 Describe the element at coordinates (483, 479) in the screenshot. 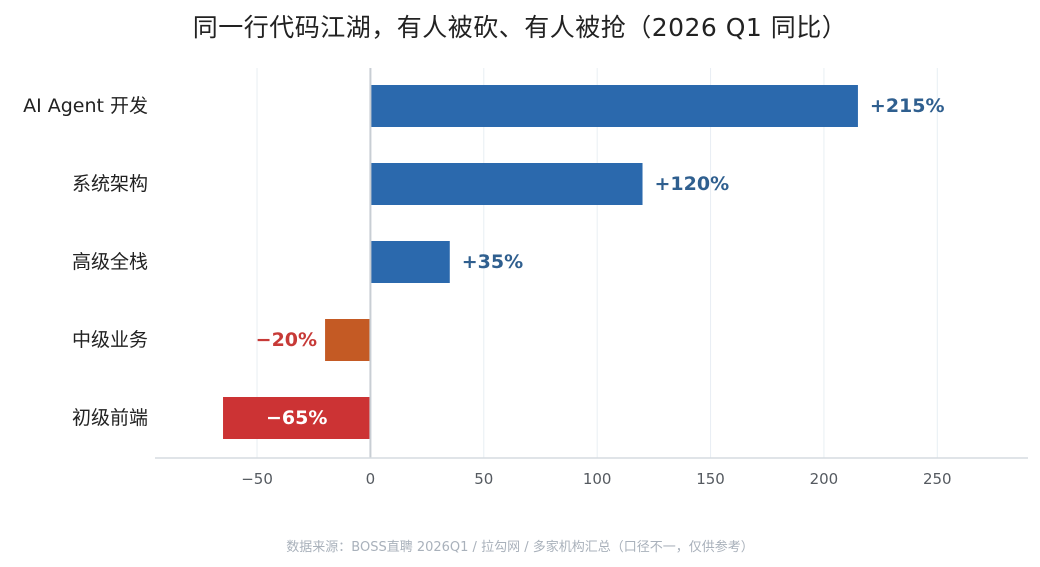

I see `x-tick-label: 50` at that location.